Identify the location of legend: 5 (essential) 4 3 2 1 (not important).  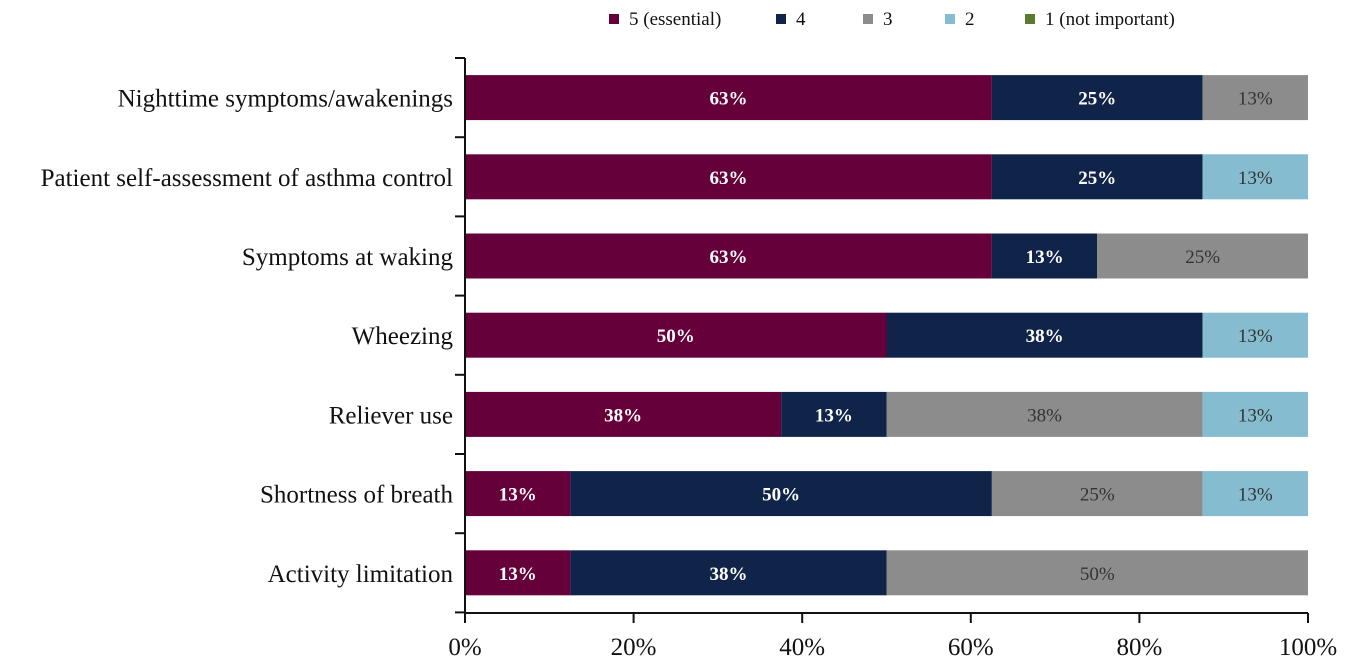
(892, 19).